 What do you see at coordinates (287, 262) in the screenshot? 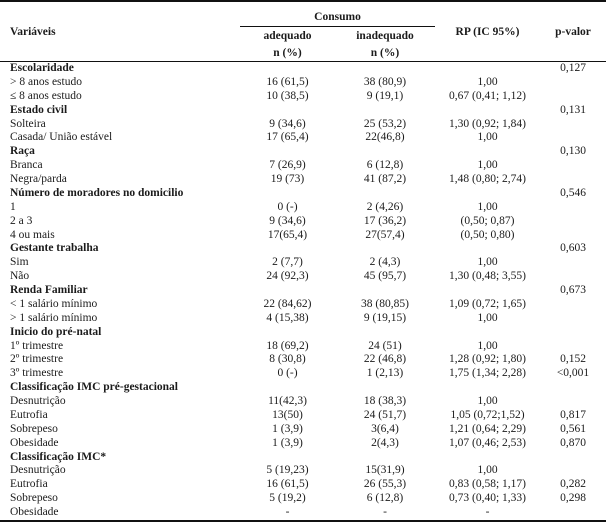
I see `adequado-value-cell: 2 (7,7)` at bounding box center [287, 262].